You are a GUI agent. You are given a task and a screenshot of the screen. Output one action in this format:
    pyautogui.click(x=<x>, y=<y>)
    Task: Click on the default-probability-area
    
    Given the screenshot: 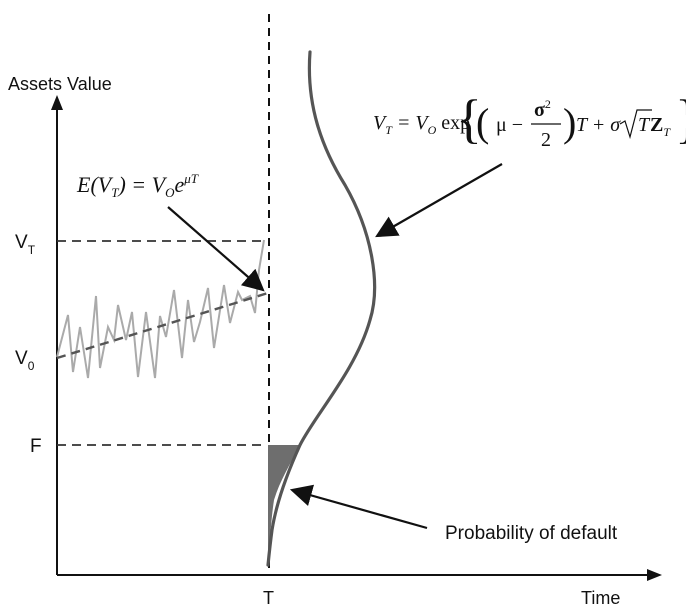 What is the action you would take?
    pyautogui.click(x=284, y=505)
    